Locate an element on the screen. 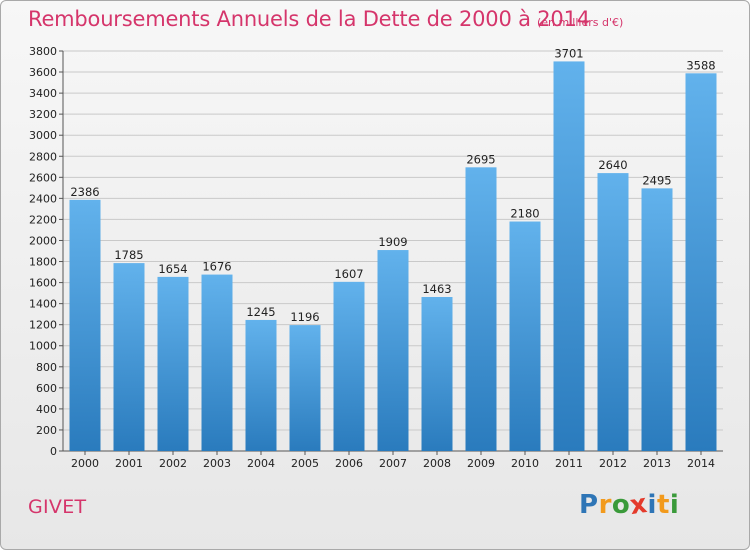 The height and width of the screenshot is (550, 750). data-label-2006: 1607 is located at coordinates (348, 274).